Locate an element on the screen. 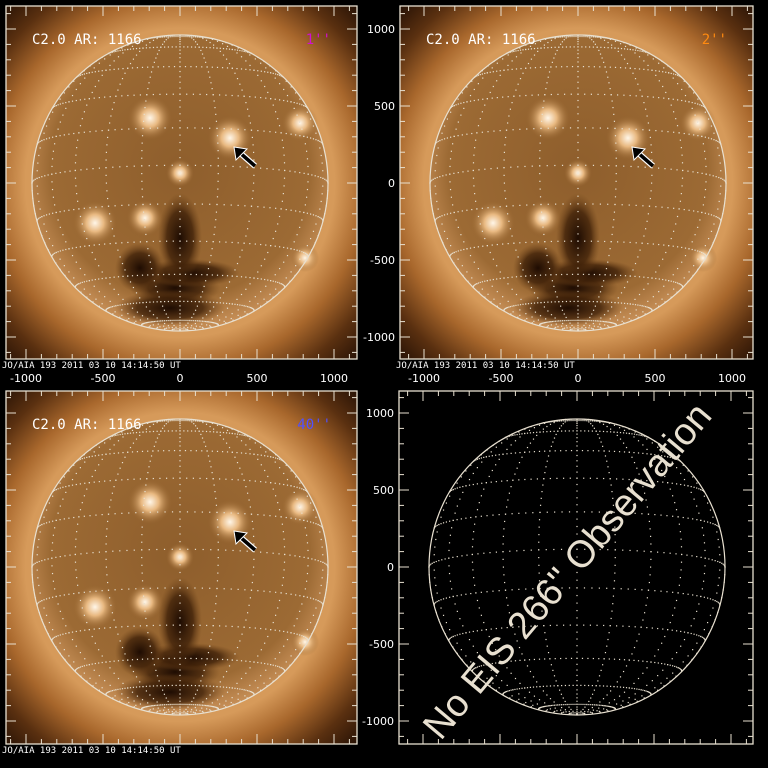 Image resolution: width=768 pixels, height=768 pixels. active-region is located at coordinates (150, 118).